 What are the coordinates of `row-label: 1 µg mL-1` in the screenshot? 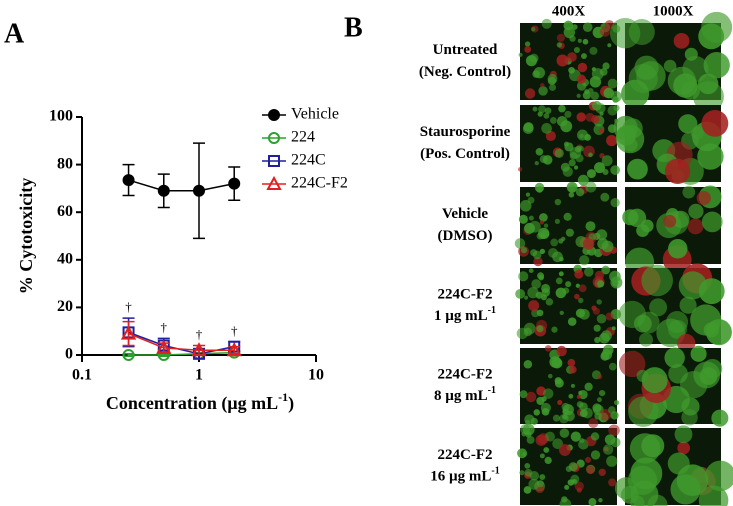 It's located at (465, 314).